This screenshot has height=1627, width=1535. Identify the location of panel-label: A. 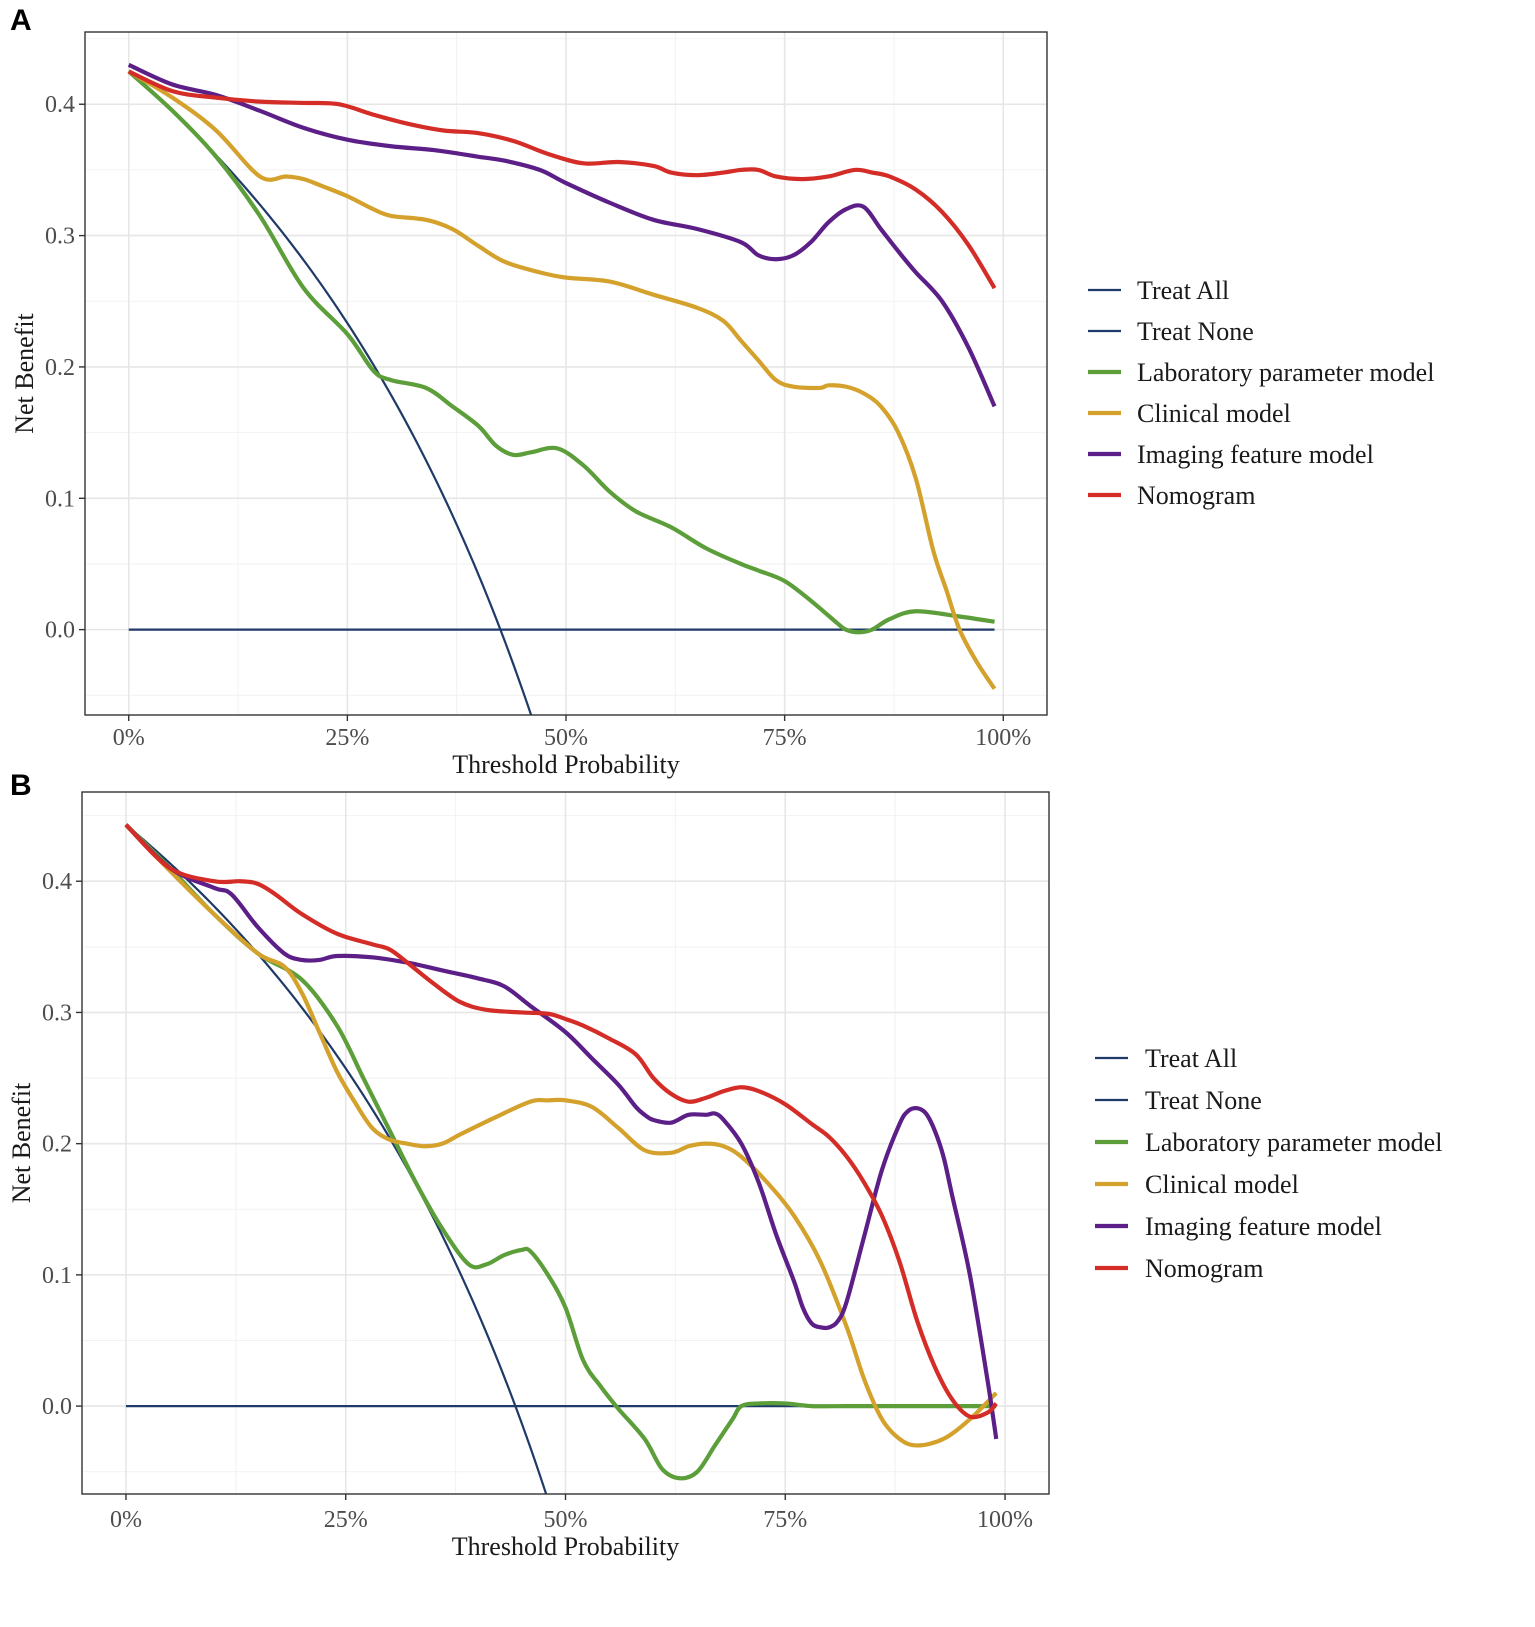
(21, 20).